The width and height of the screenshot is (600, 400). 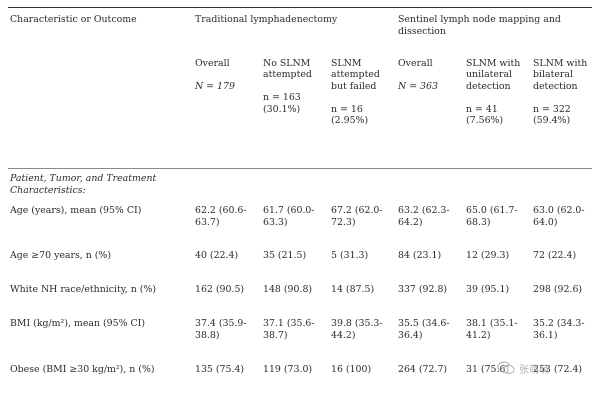 What do you see at coordinates (488, 369) in the screenshot?
I see `cell: 31 (75.6)` at bounding box center [488, 369].